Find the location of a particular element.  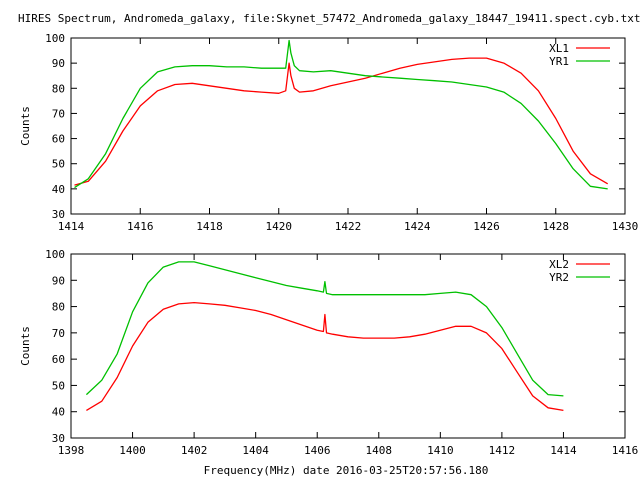

x-tick-label: 1428 is located at coordinates (556, 226).